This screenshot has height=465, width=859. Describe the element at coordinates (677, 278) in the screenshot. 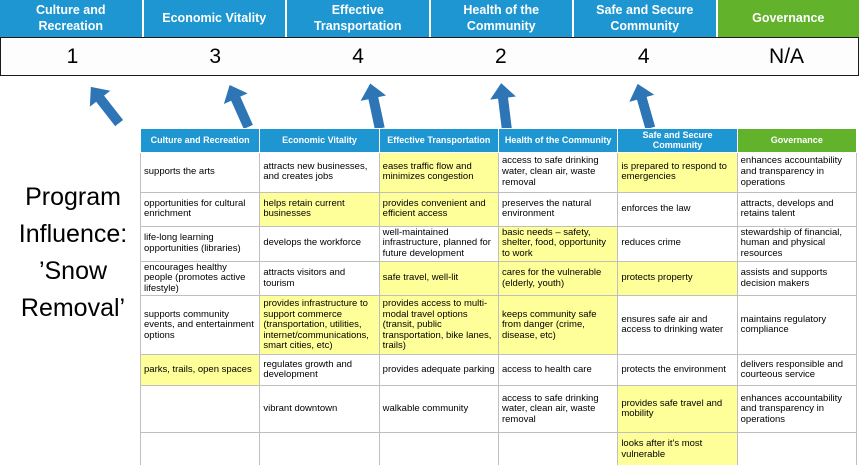

I see `matrix-cell-highlighted: protects property` at that location.